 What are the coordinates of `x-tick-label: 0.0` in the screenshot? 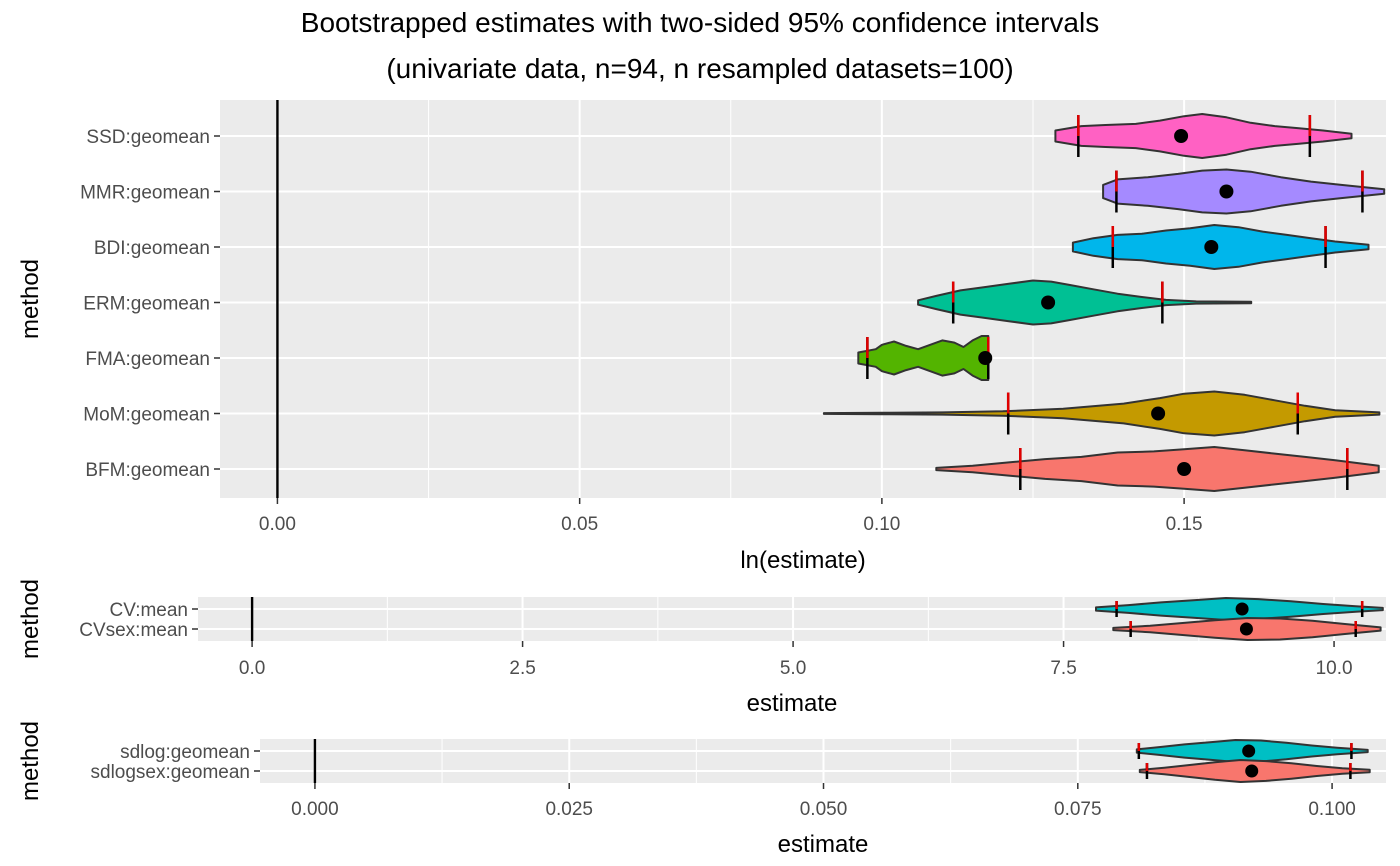 It's located at (252, 668).